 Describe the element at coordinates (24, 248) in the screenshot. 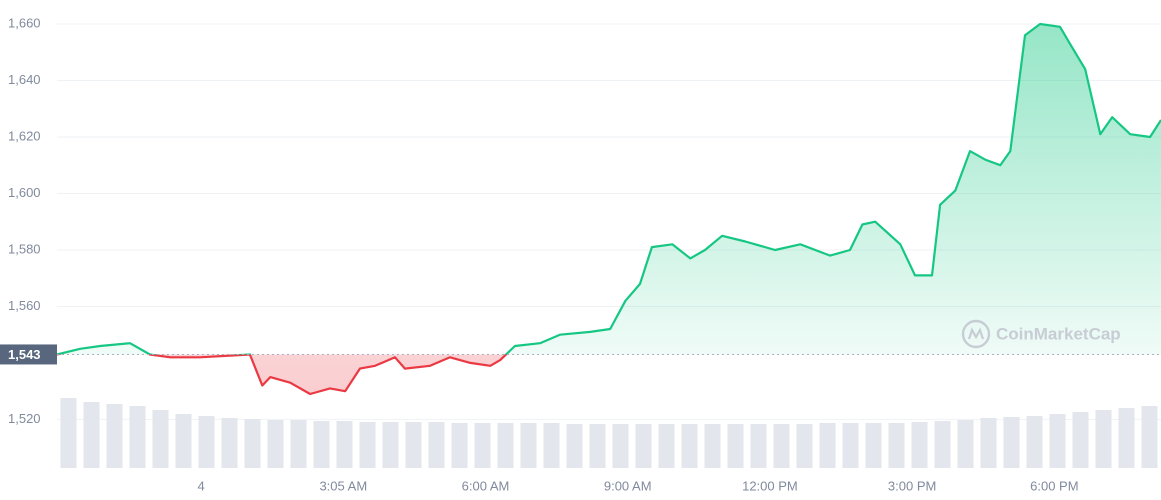

I see `y-tick-label: 1,580` at that location.